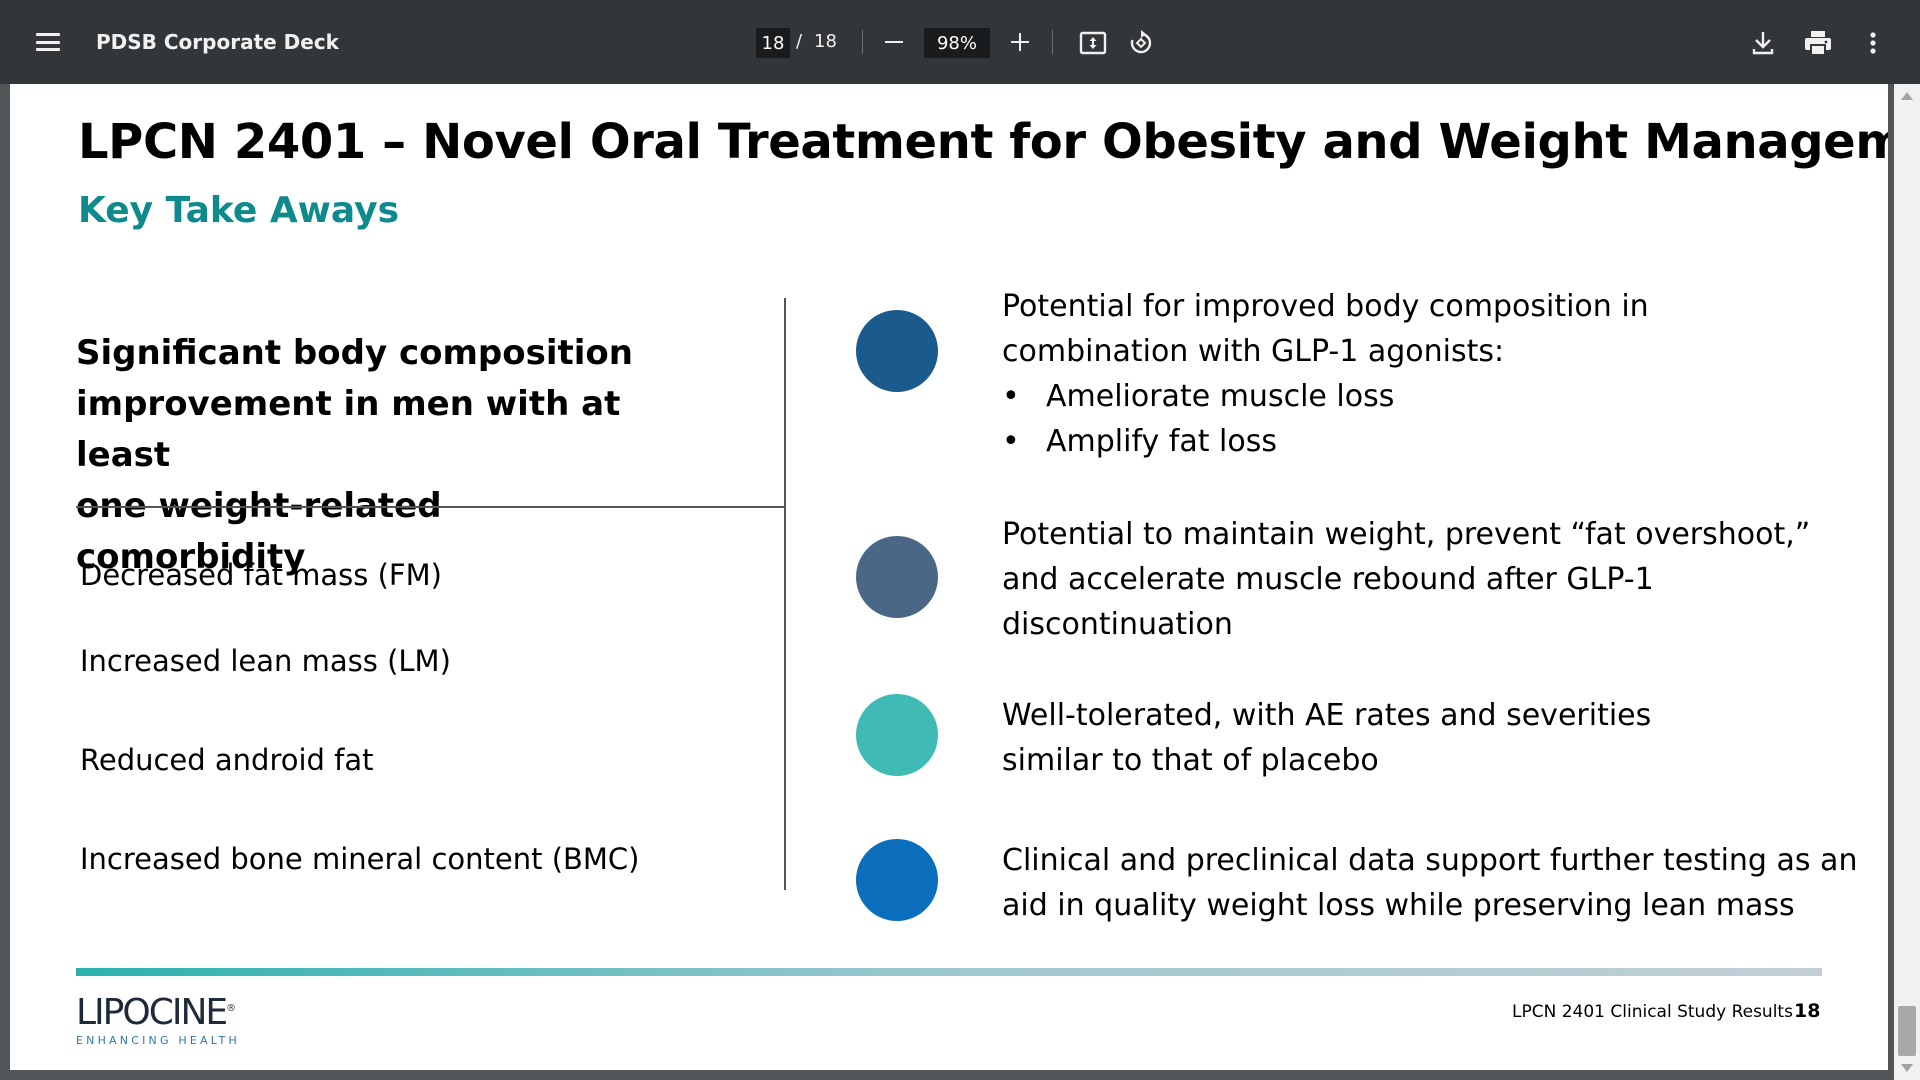 The width and height of the screenshot is (1920, 1080). Describe the element at coordinates (348, 429) in the screenshot. I see `left-heading-line: improvement in men with at least` at that location.